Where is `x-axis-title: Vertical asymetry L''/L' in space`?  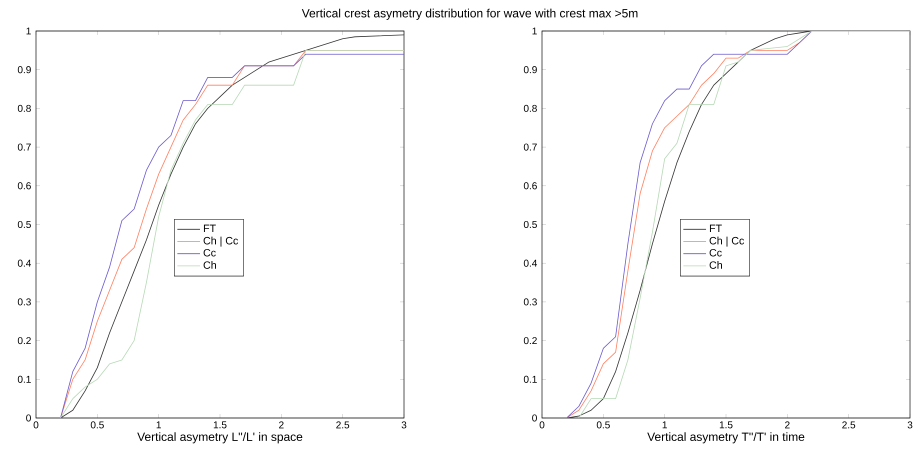
x-axis-title: Vertical asymetry L''/L' in space is located at coordinates (219, 438).